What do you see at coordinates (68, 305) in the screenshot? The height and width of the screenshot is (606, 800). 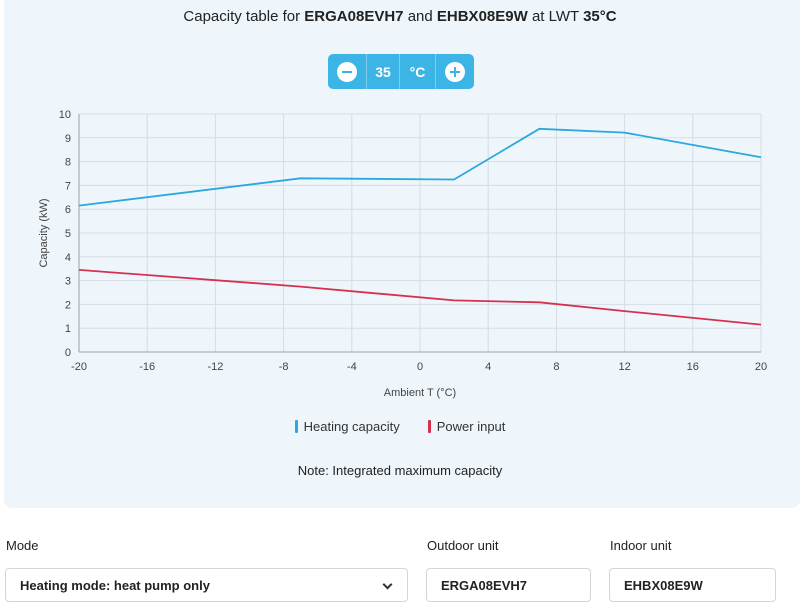 I see `y-tick-label: 2` at bounding box center [68, 305].